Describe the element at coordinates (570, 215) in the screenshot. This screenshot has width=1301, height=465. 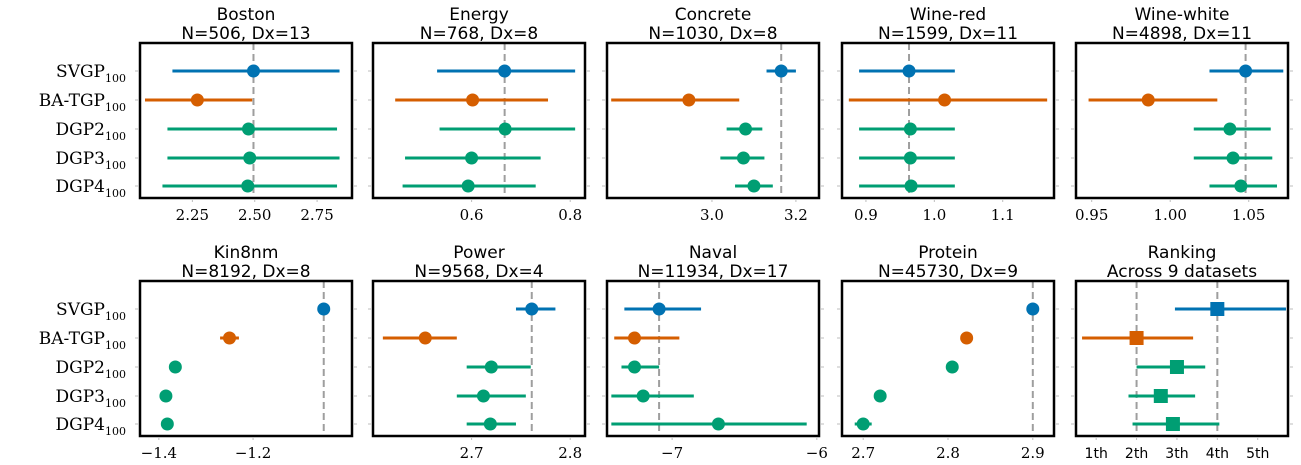
I see `x-tick-label: 0.8` at that location.